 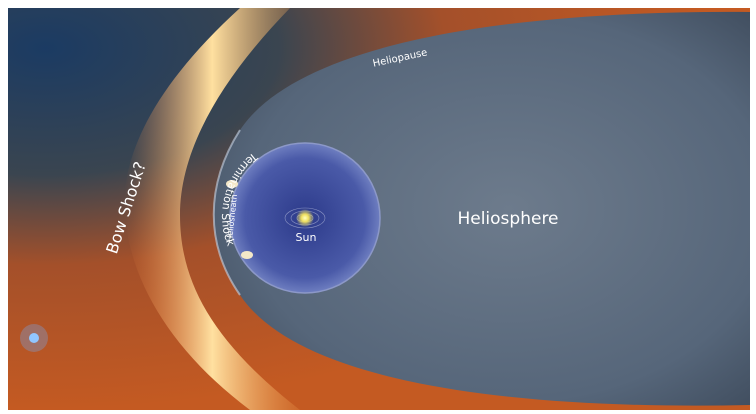 What do you see at coordinates (305, 218) in the screenshot?
I see `sun` at bounding box center [305, 218].